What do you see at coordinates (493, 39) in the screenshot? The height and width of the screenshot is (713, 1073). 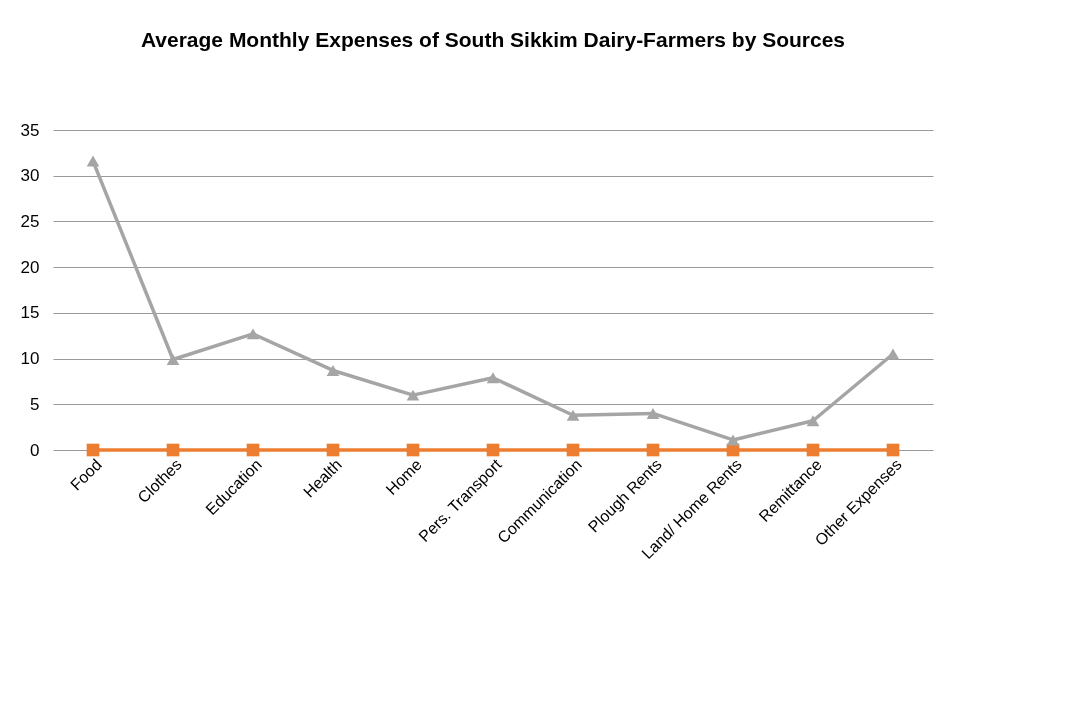 I see `chart-title: Average Monthly Expenses of South Sikkim Dairy-Farmers by Sources` at bounding box center [493, 39].